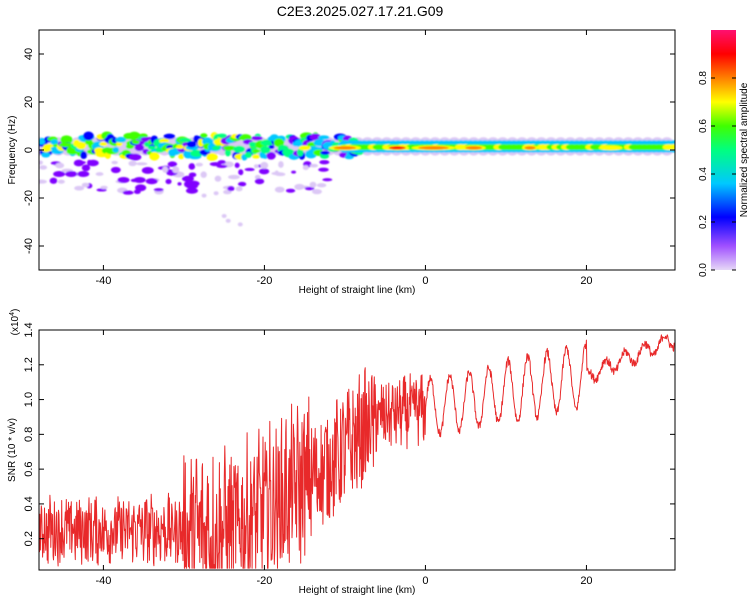 Image resolution: width=750 pixels, height=605 pixels. I want to click on colorbar-tick-label: 0.8, so click(703, 78).